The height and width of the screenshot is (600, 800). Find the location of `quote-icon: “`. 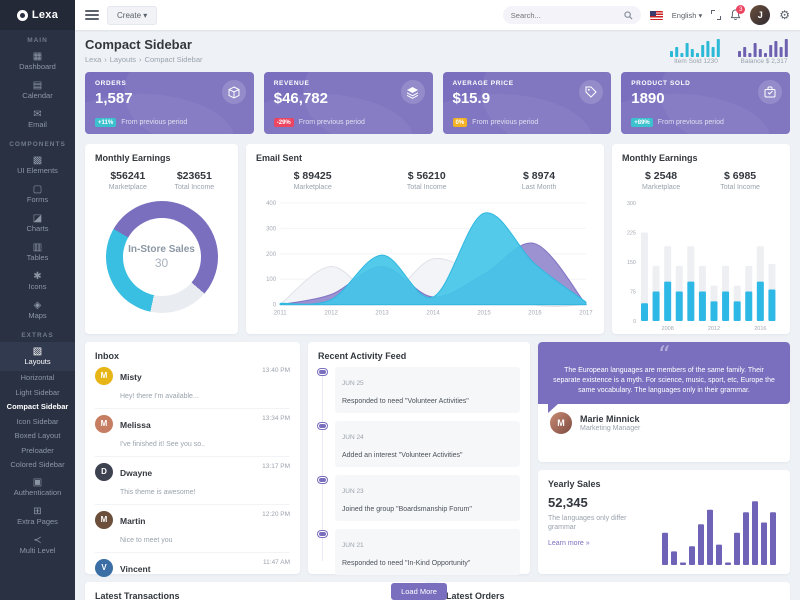

quote-icon: “ is located at coordinates (664, 355).